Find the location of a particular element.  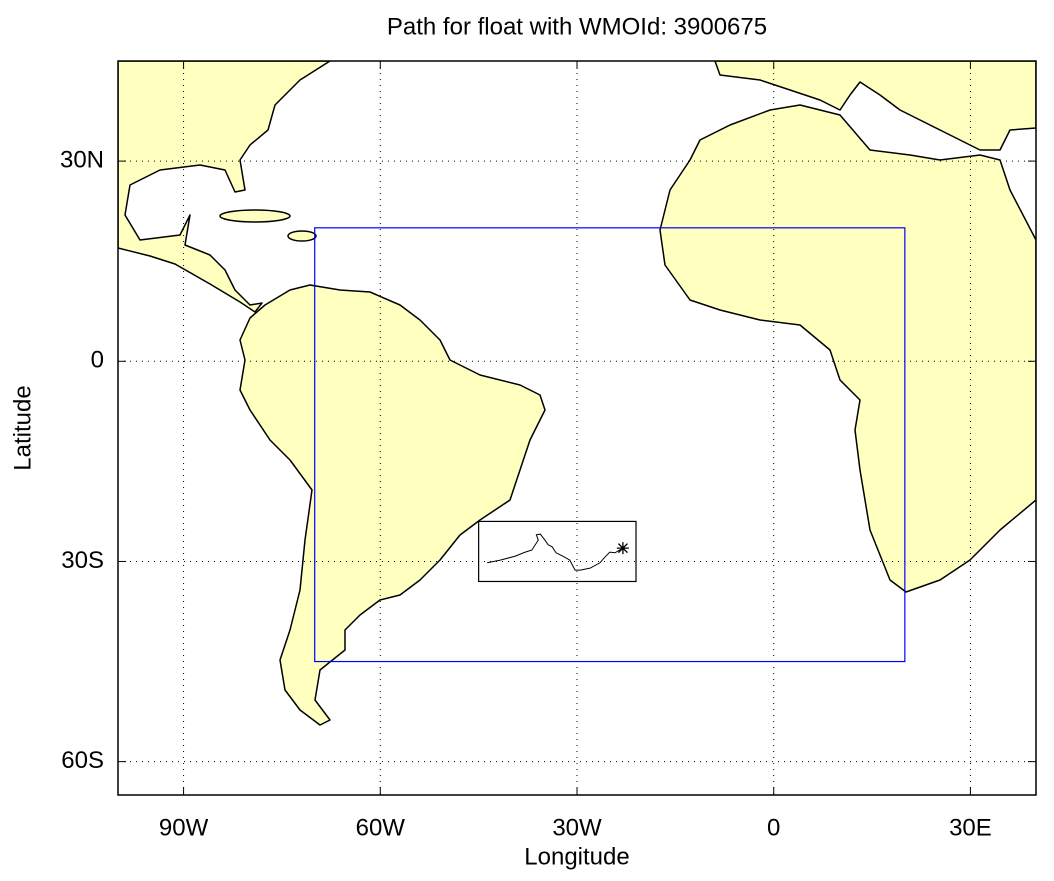

x-tick-label: 90W is located at coordinates (184, 827).